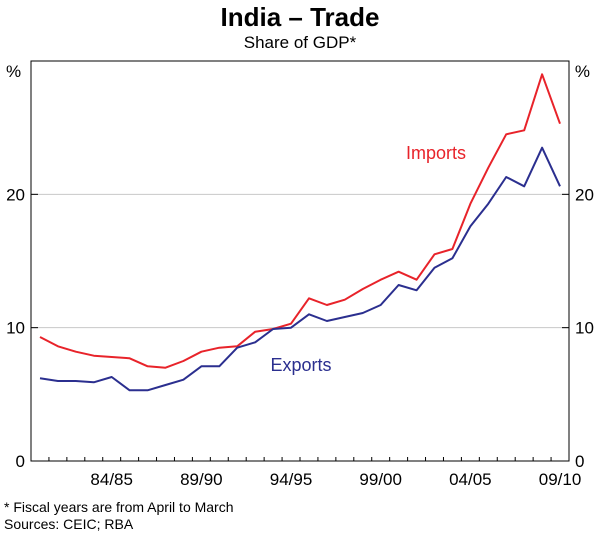 The image size is (600, 536). Describe the element at coordinates (436, 153) in the screenshot. I see `series-label-imports: Imports` at that location.